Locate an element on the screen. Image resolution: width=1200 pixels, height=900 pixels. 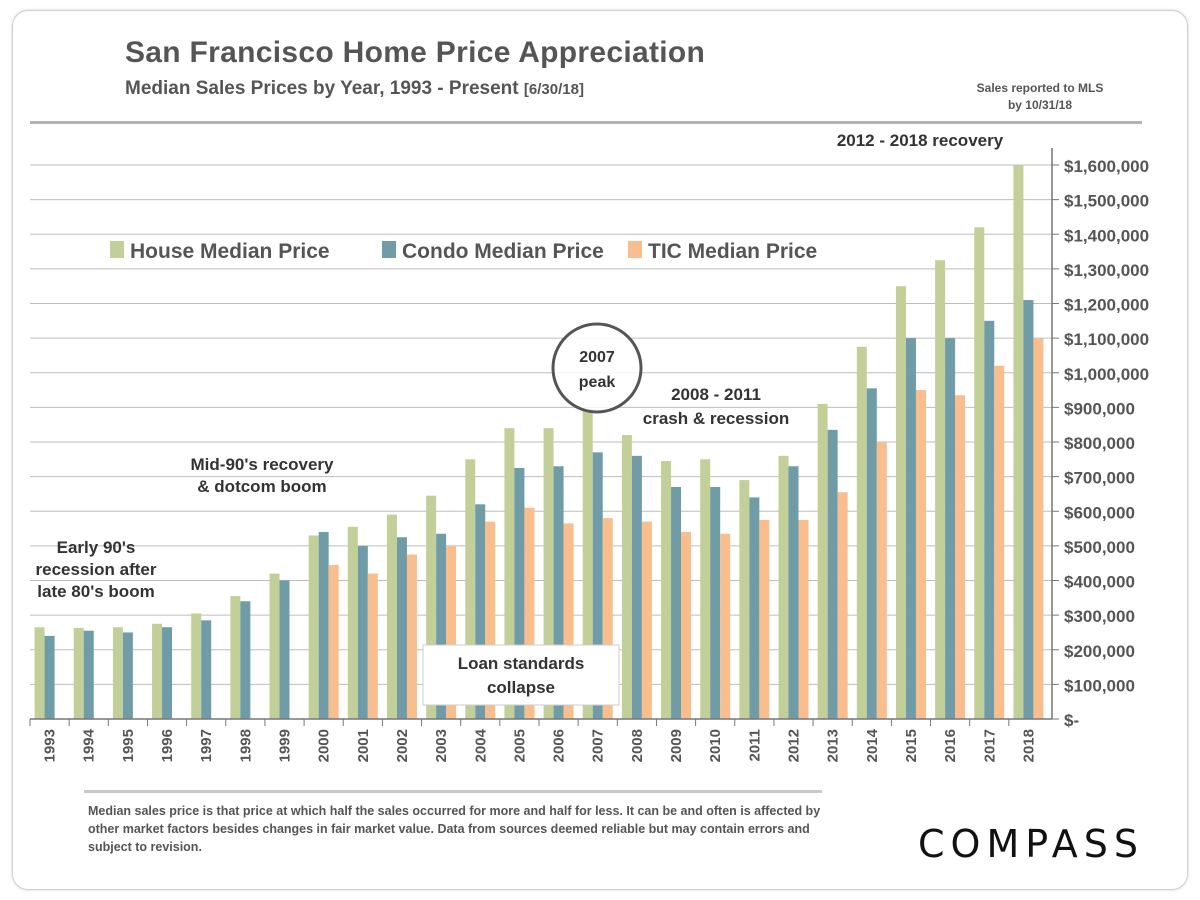
y-tick-label: $1,600,000 is located at coordinates (1106, 166).